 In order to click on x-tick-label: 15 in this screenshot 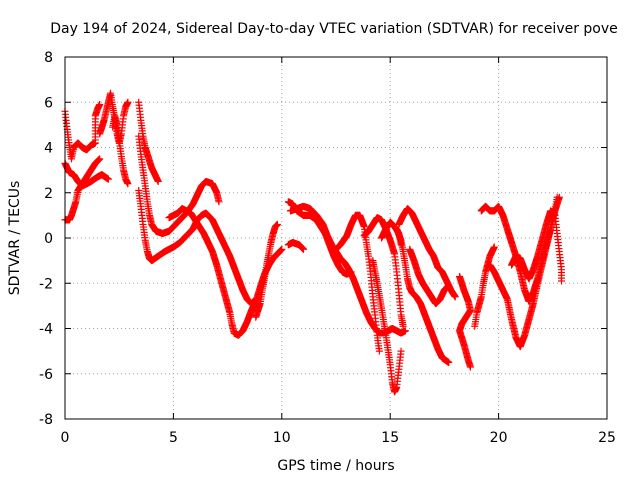, I will do `click(390, 438)`.